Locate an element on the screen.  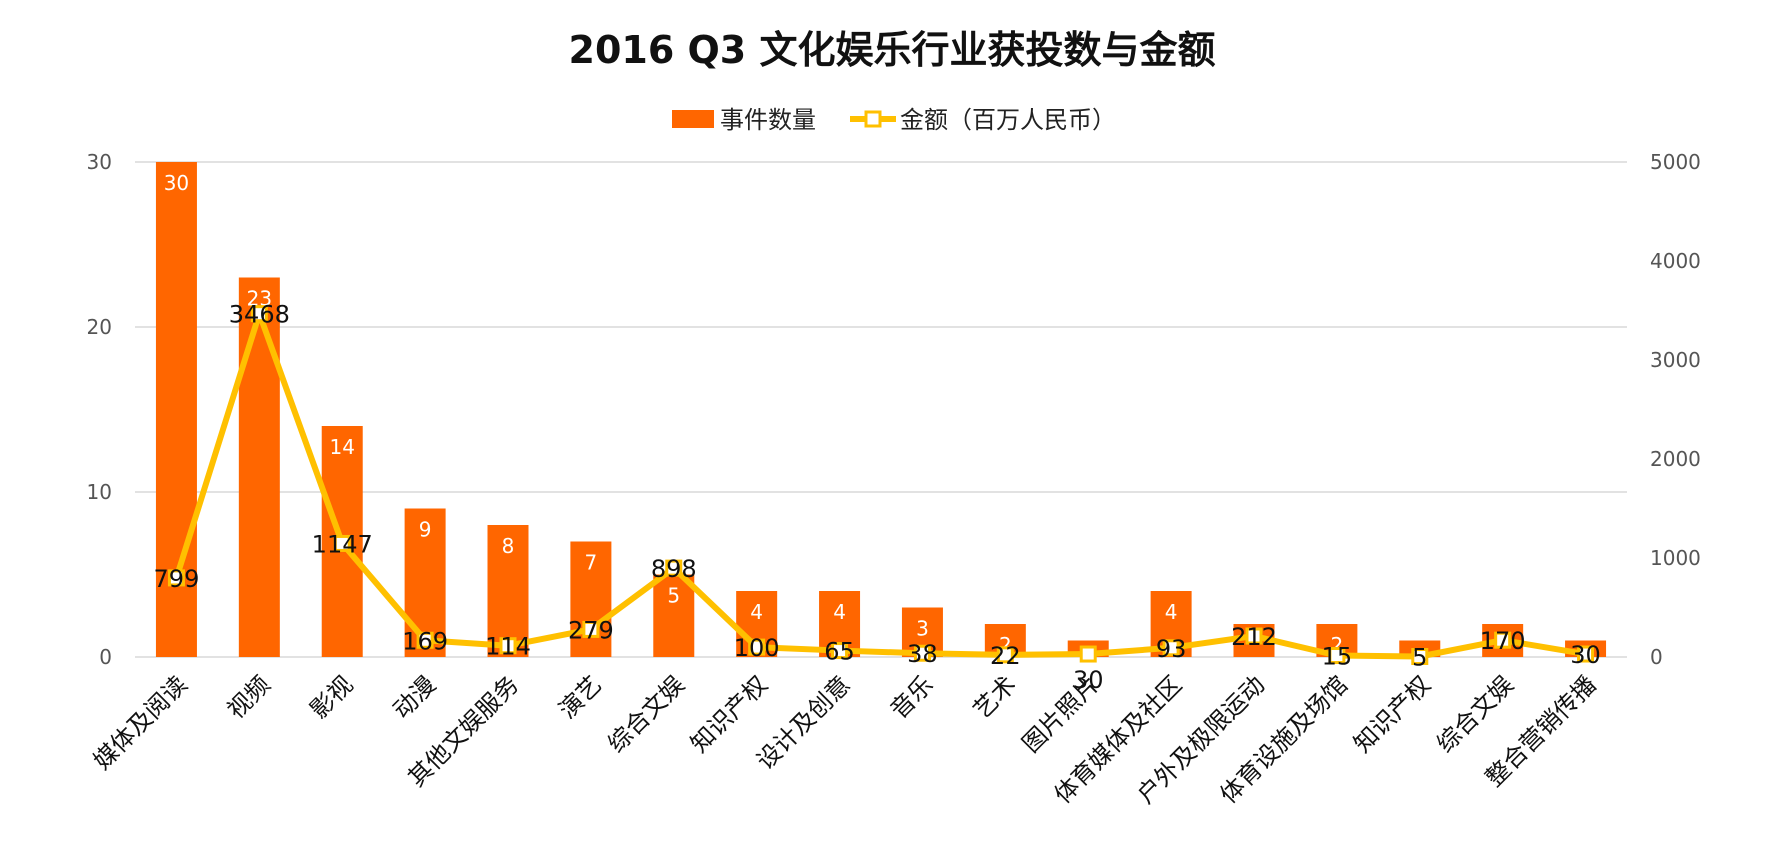
line-value-label: 5 is located at coordinates (1419, 658).